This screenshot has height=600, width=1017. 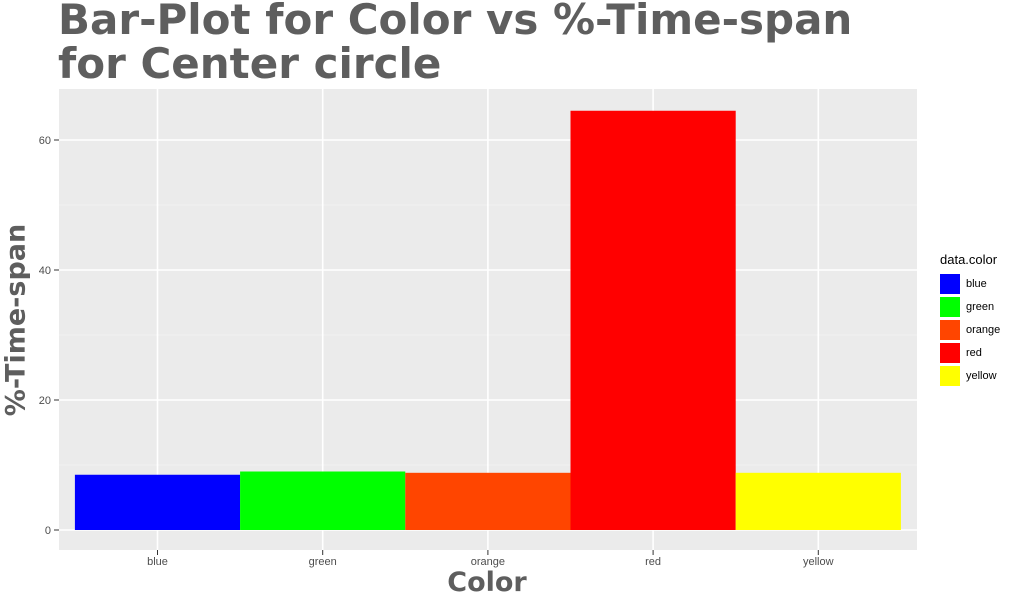 I want to click on chart-title-line-2: for Center circle, so click(x=250, y=63).